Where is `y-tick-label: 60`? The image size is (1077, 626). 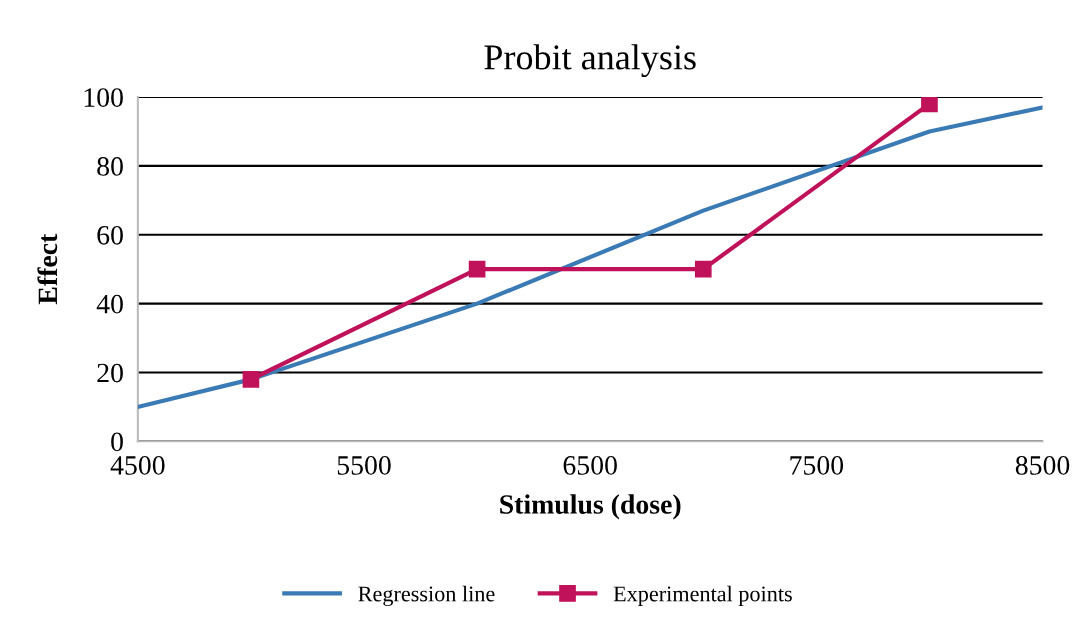
y-tick-label: 60 is located at coordinates (110, 235).